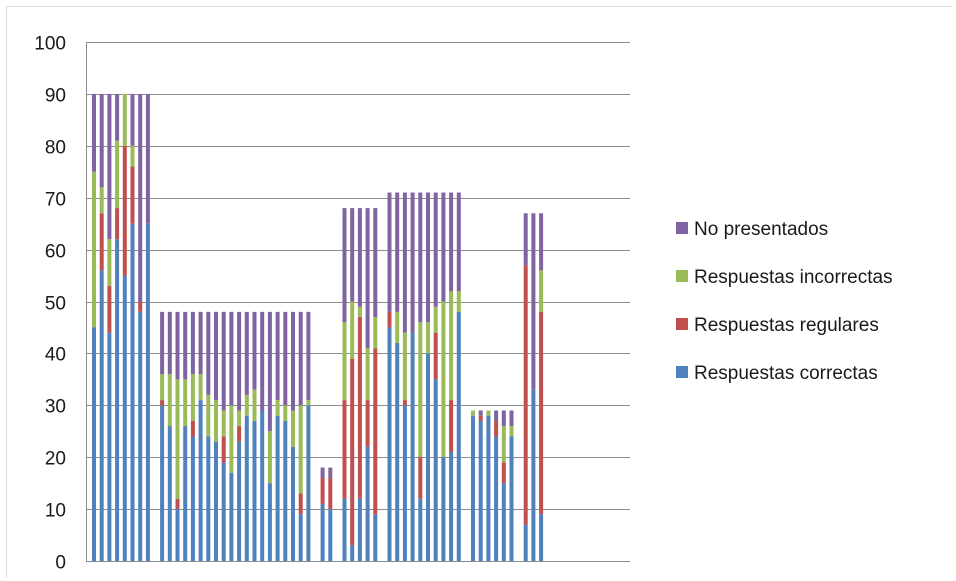 This screenshot has height=581, width=956. I want to click on bar-group, so click(360, 384).